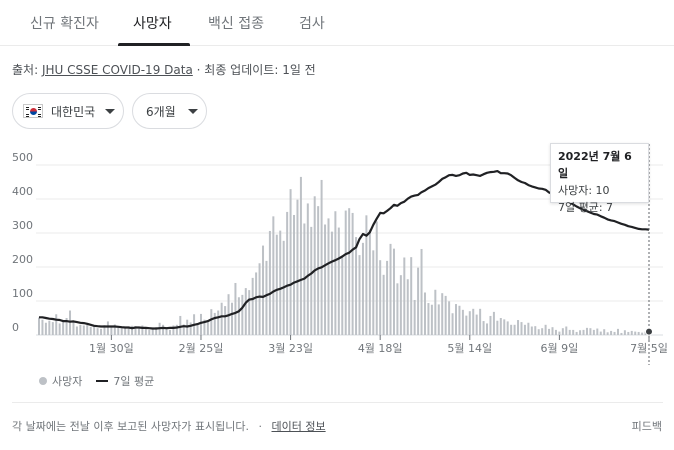  What do you see at coordinates (152, 24) in the screenshot?
I see `tab-deaths: 사망자` at bounding box center [152, 24].